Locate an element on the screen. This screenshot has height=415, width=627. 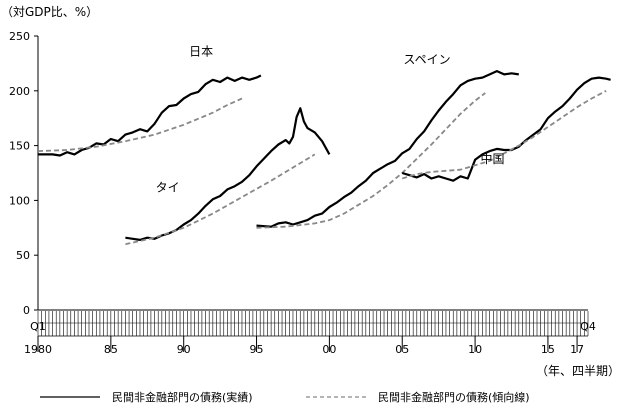
y-tick-label: 250 is located at coordinates (19, 36).